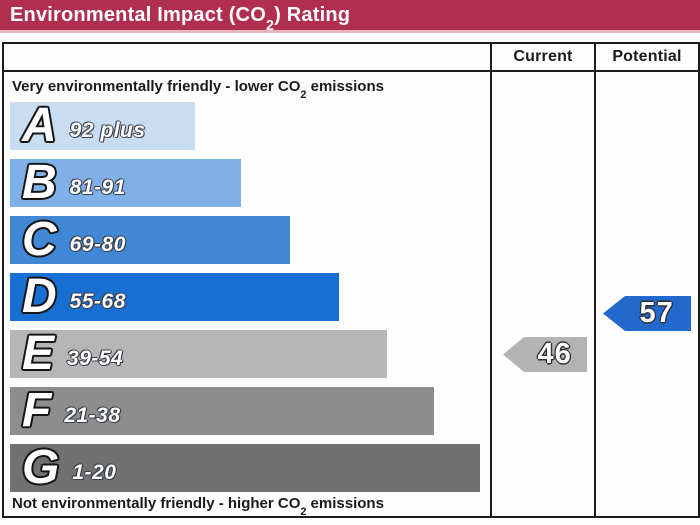 This screenshot has width=700, height=525. Describe the element at coordinates (222, 411) in the screenshot. I see `band-bar-f: F 21-38` at that location.